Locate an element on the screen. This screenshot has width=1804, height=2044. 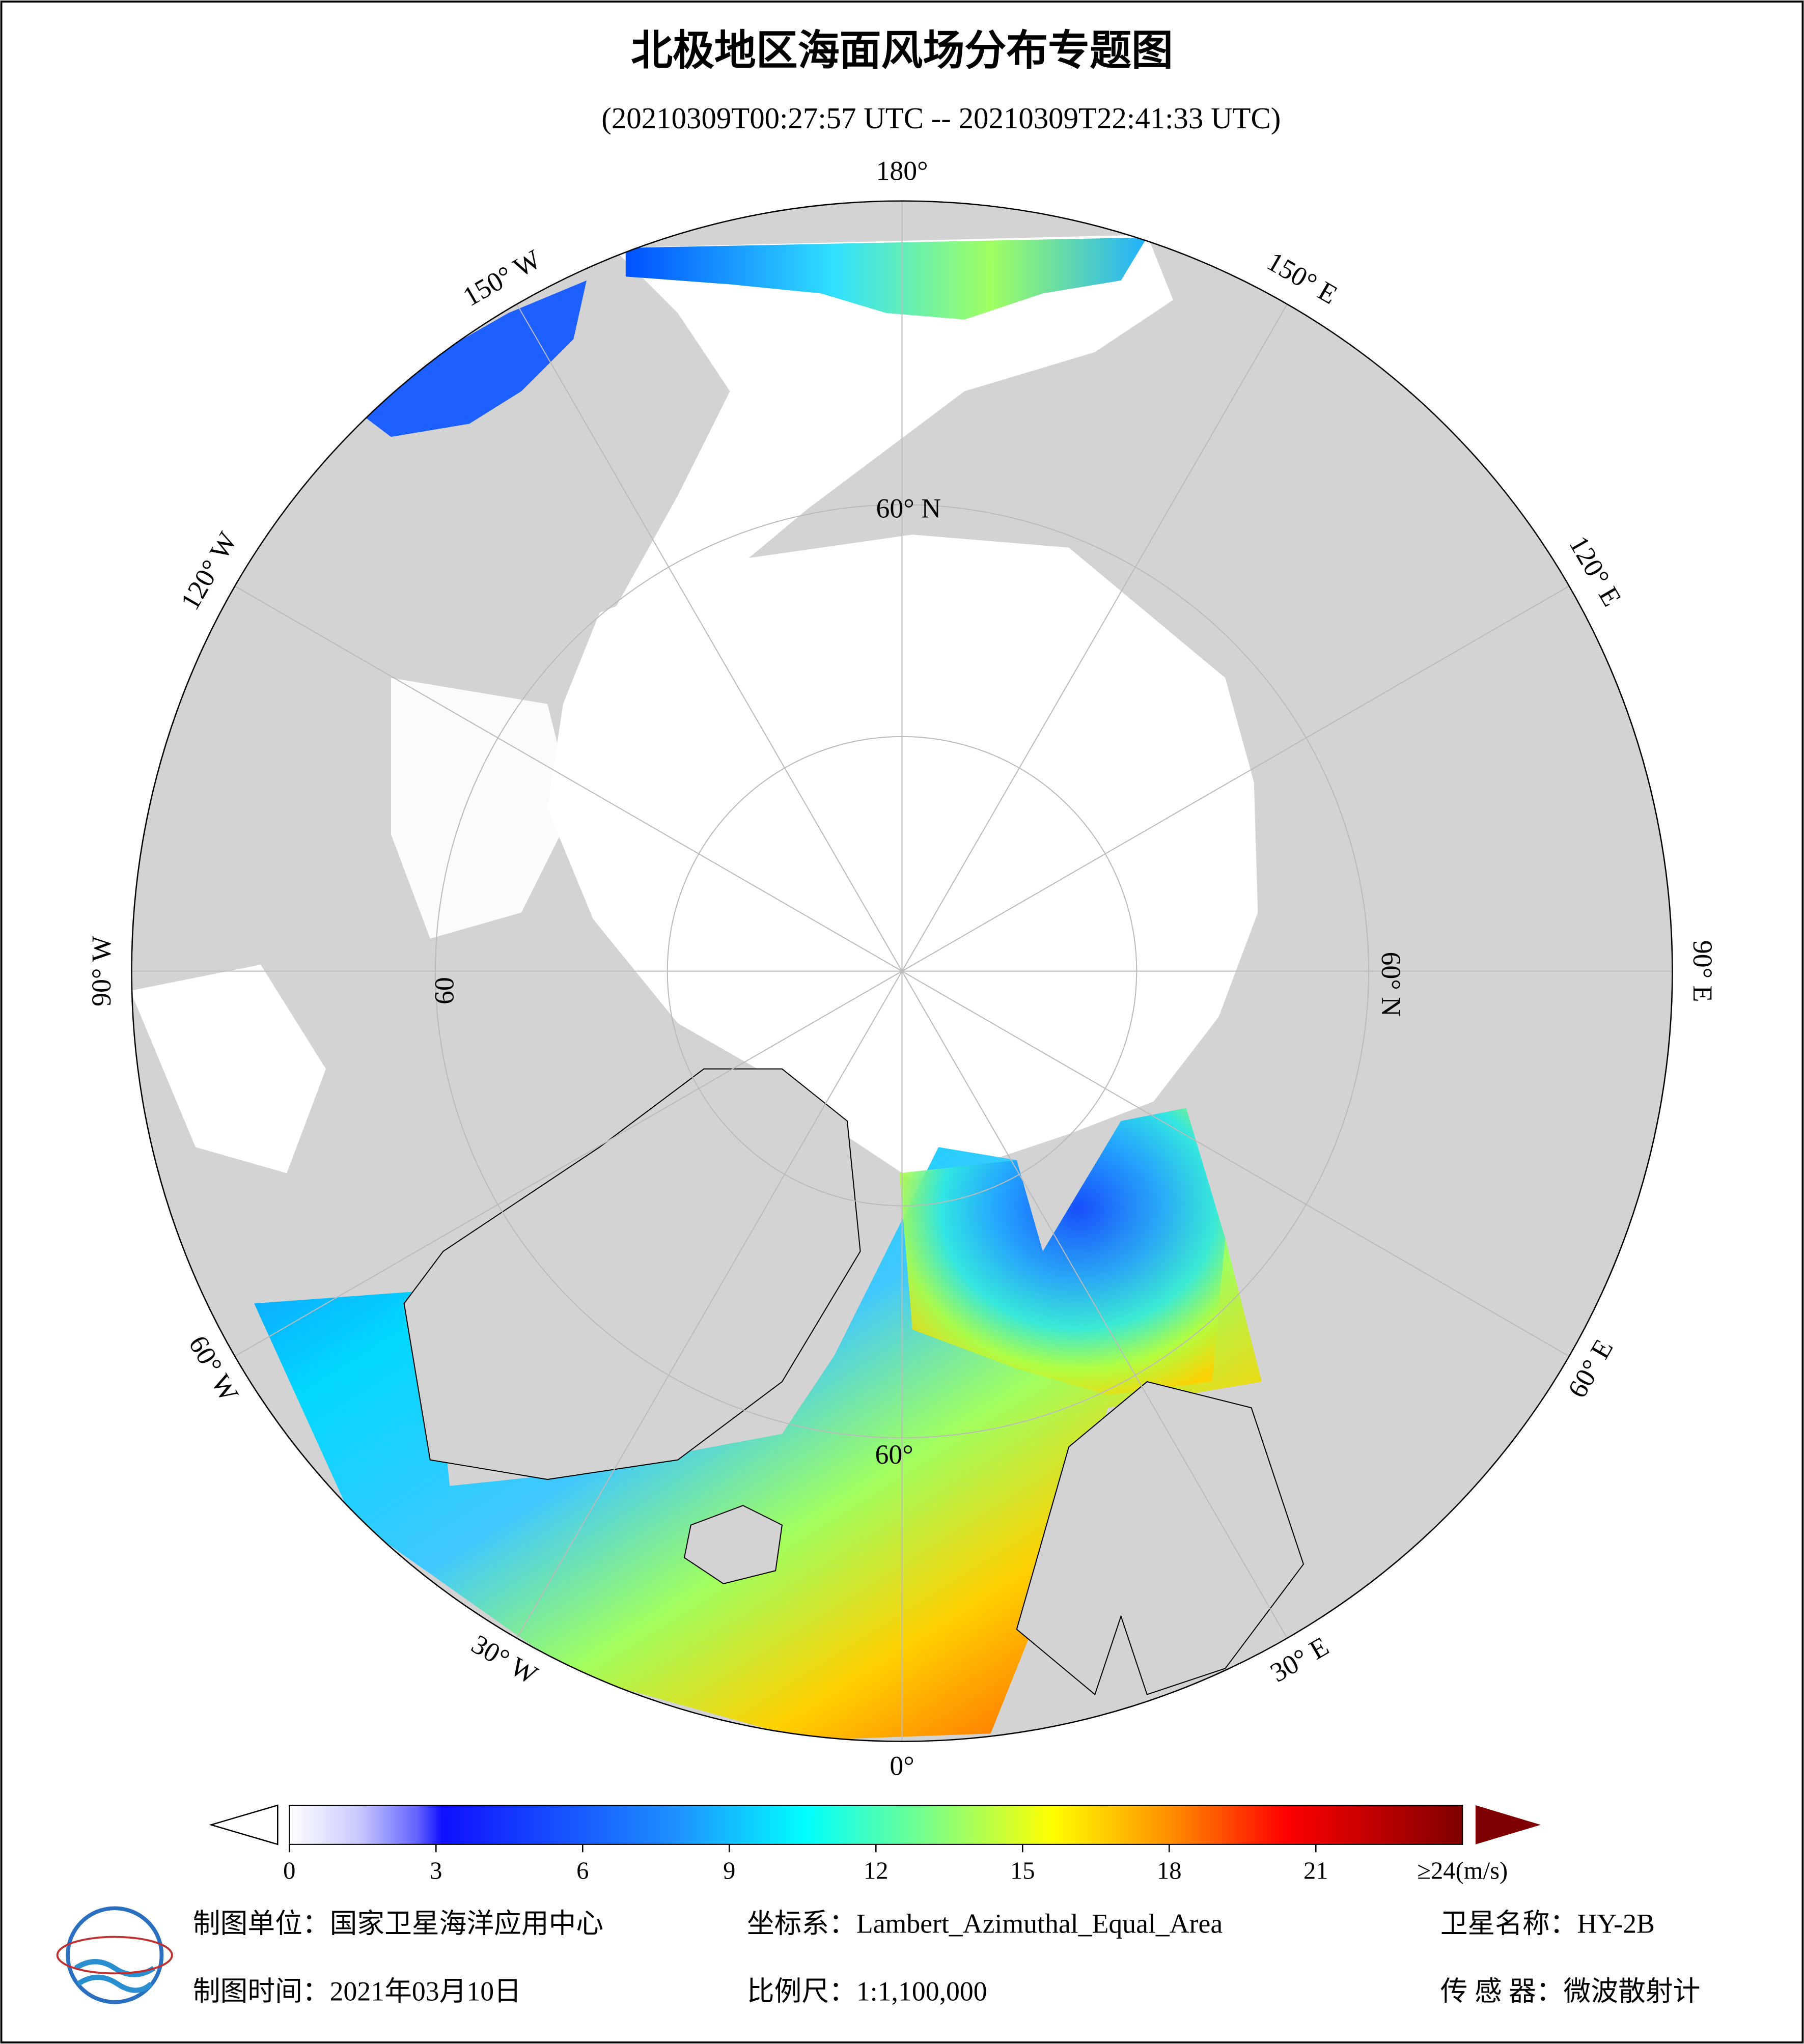
footer-date: 制图时间：2021年03月10日 is located at coordinates (357, 1991).